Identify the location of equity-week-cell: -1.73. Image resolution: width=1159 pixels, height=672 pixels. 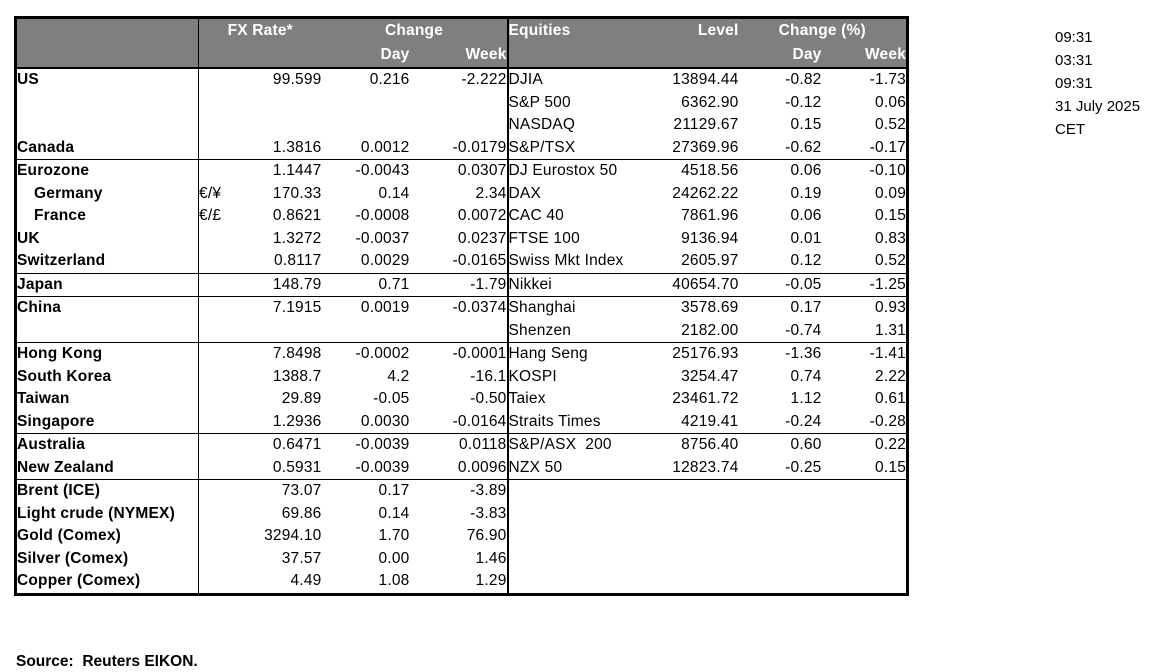
(888, 80).